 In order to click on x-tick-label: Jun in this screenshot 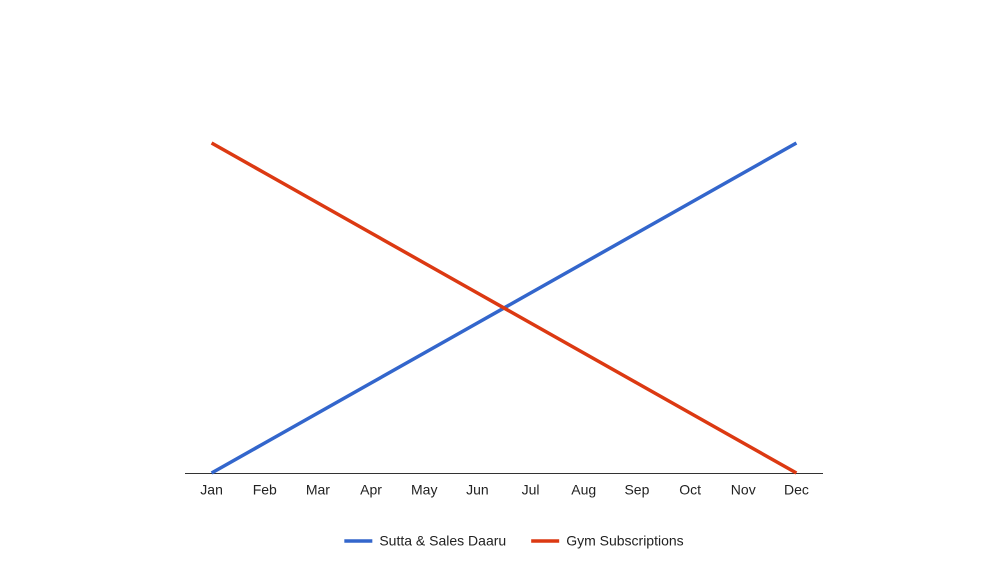, I will do `click(477, 490)`.